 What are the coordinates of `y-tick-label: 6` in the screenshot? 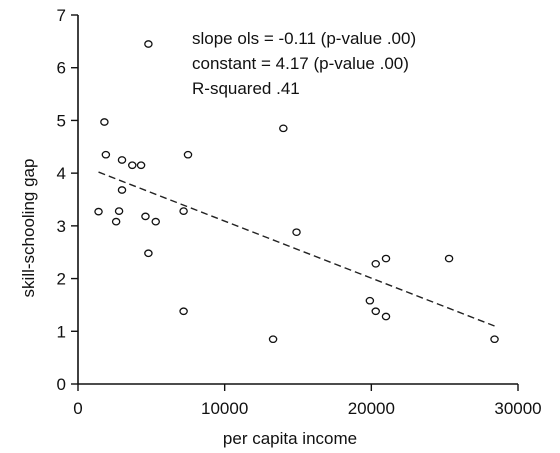 It's located at (61, 68).